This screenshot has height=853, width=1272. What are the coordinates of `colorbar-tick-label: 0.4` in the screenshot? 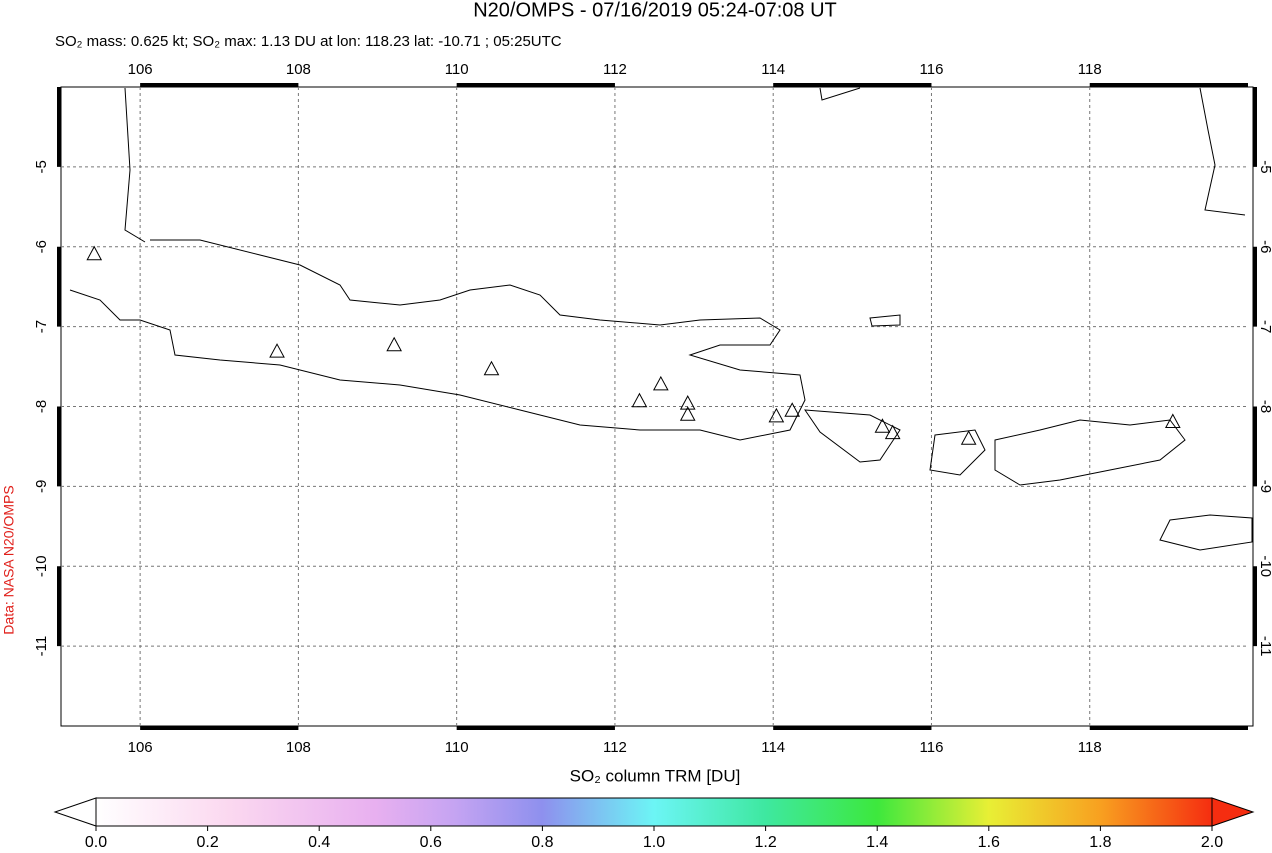 It's located at (319, 842).